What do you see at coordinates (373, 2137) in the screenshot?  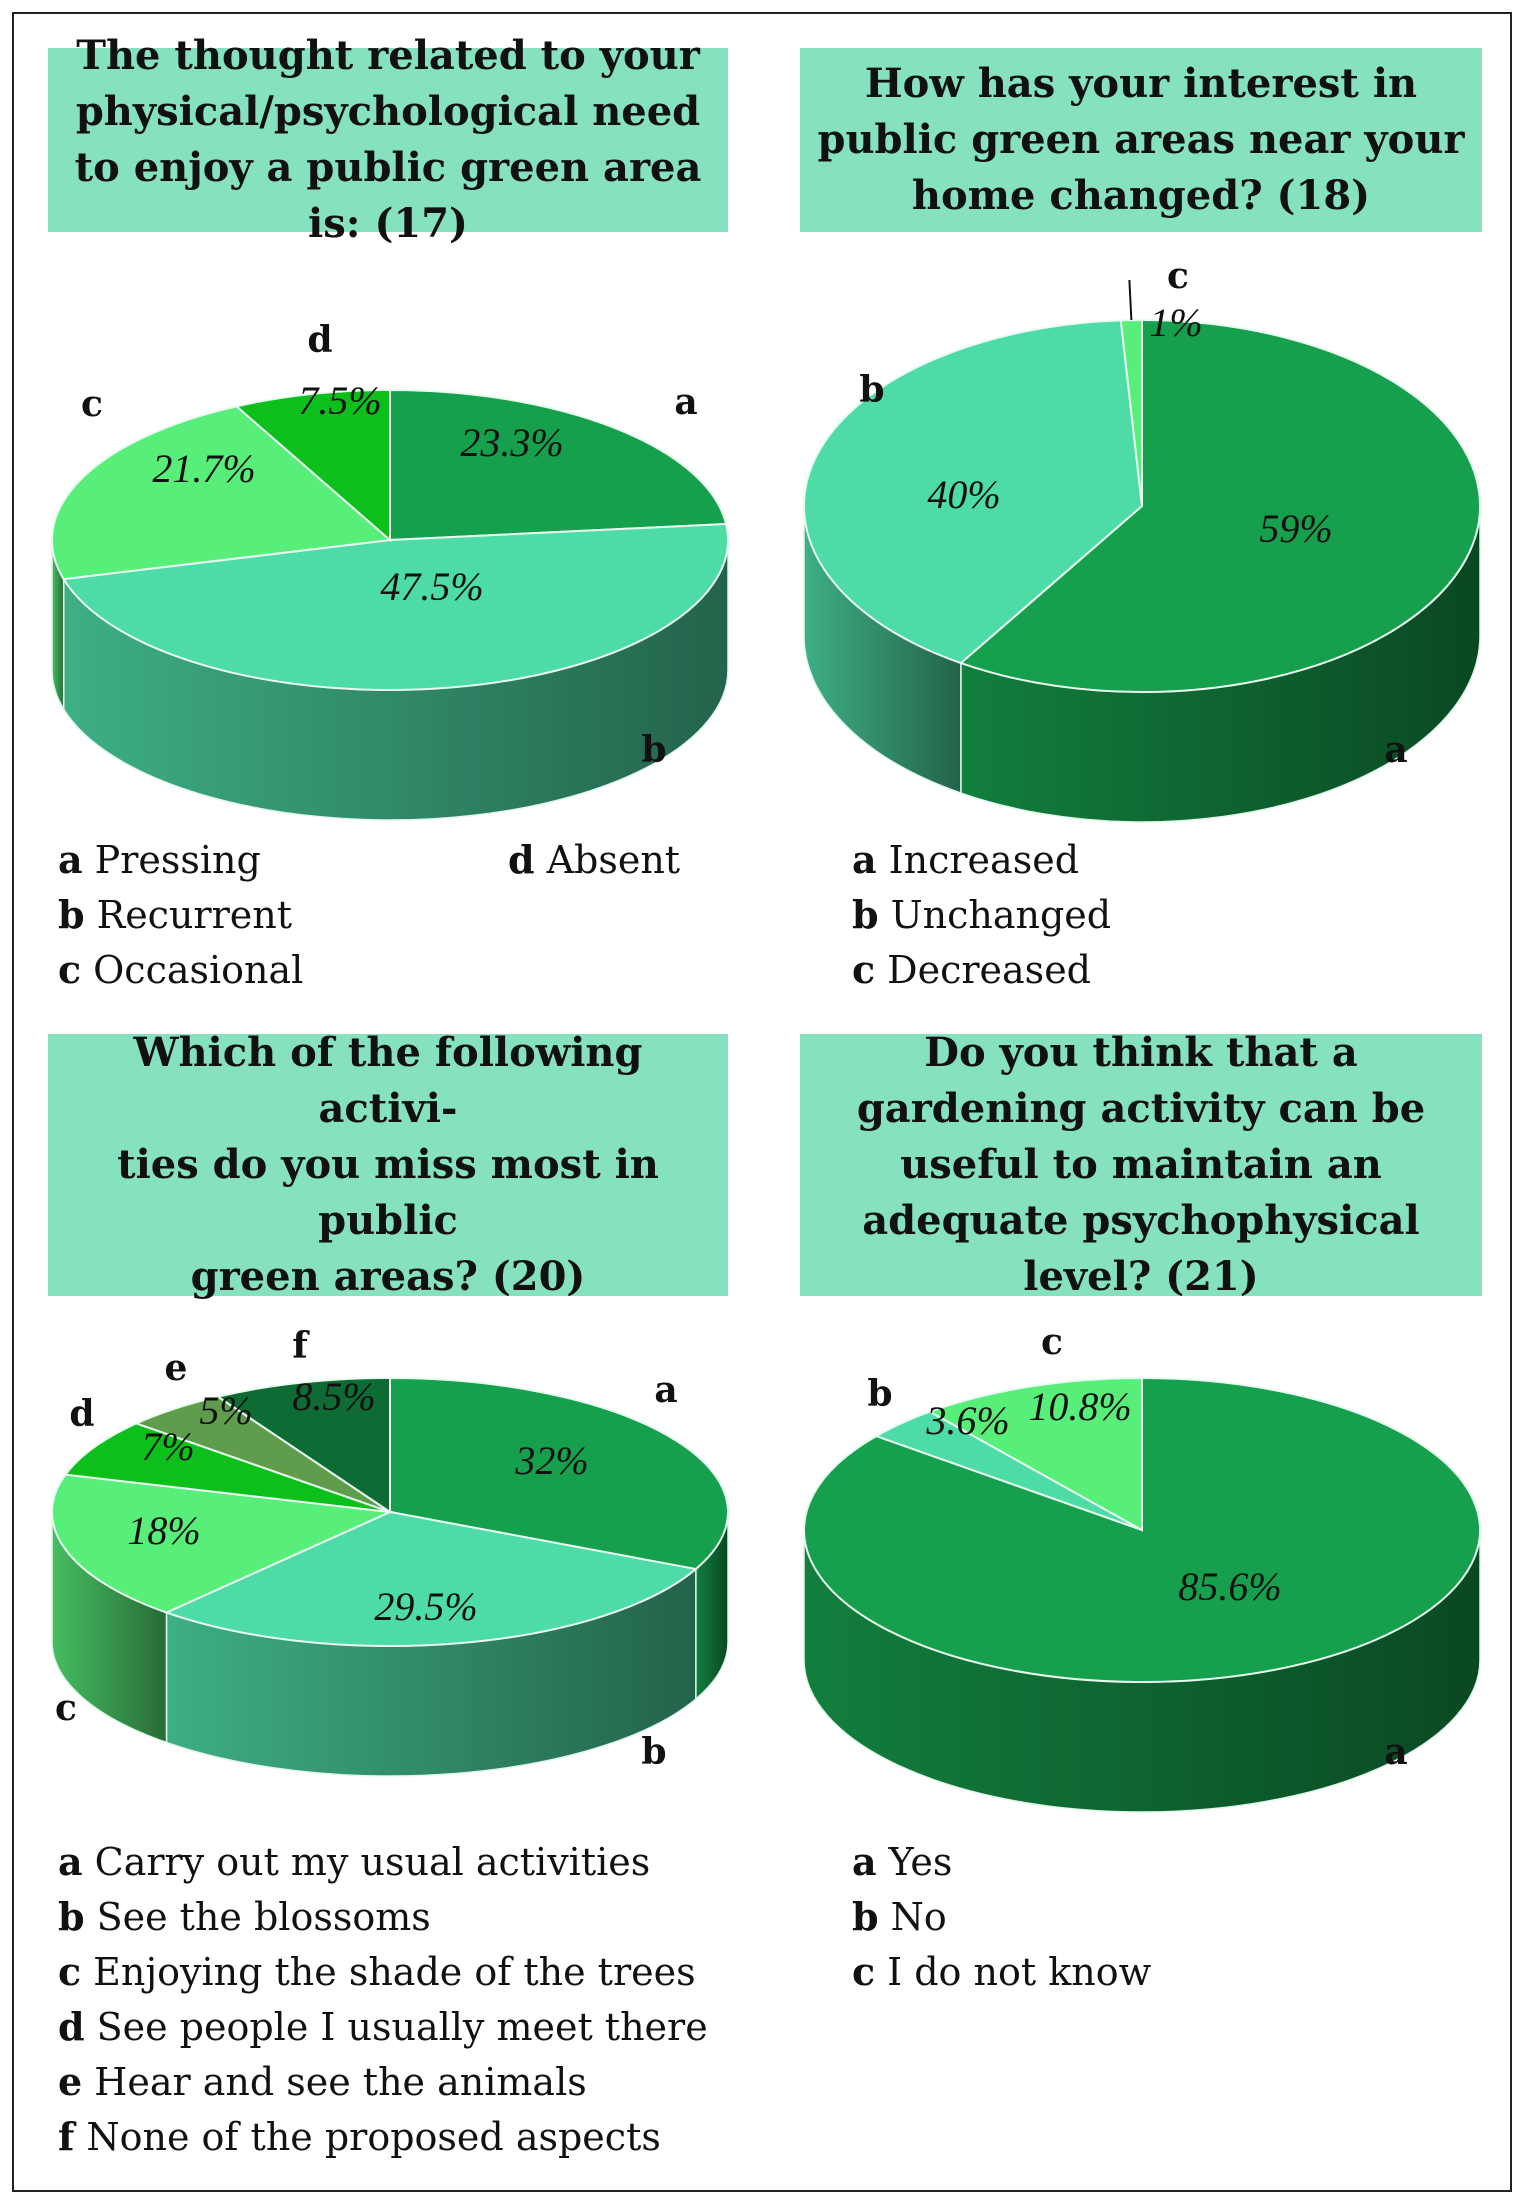 I see `legend-label: None of the proposed aspects` at bounding box center [373, 2137].